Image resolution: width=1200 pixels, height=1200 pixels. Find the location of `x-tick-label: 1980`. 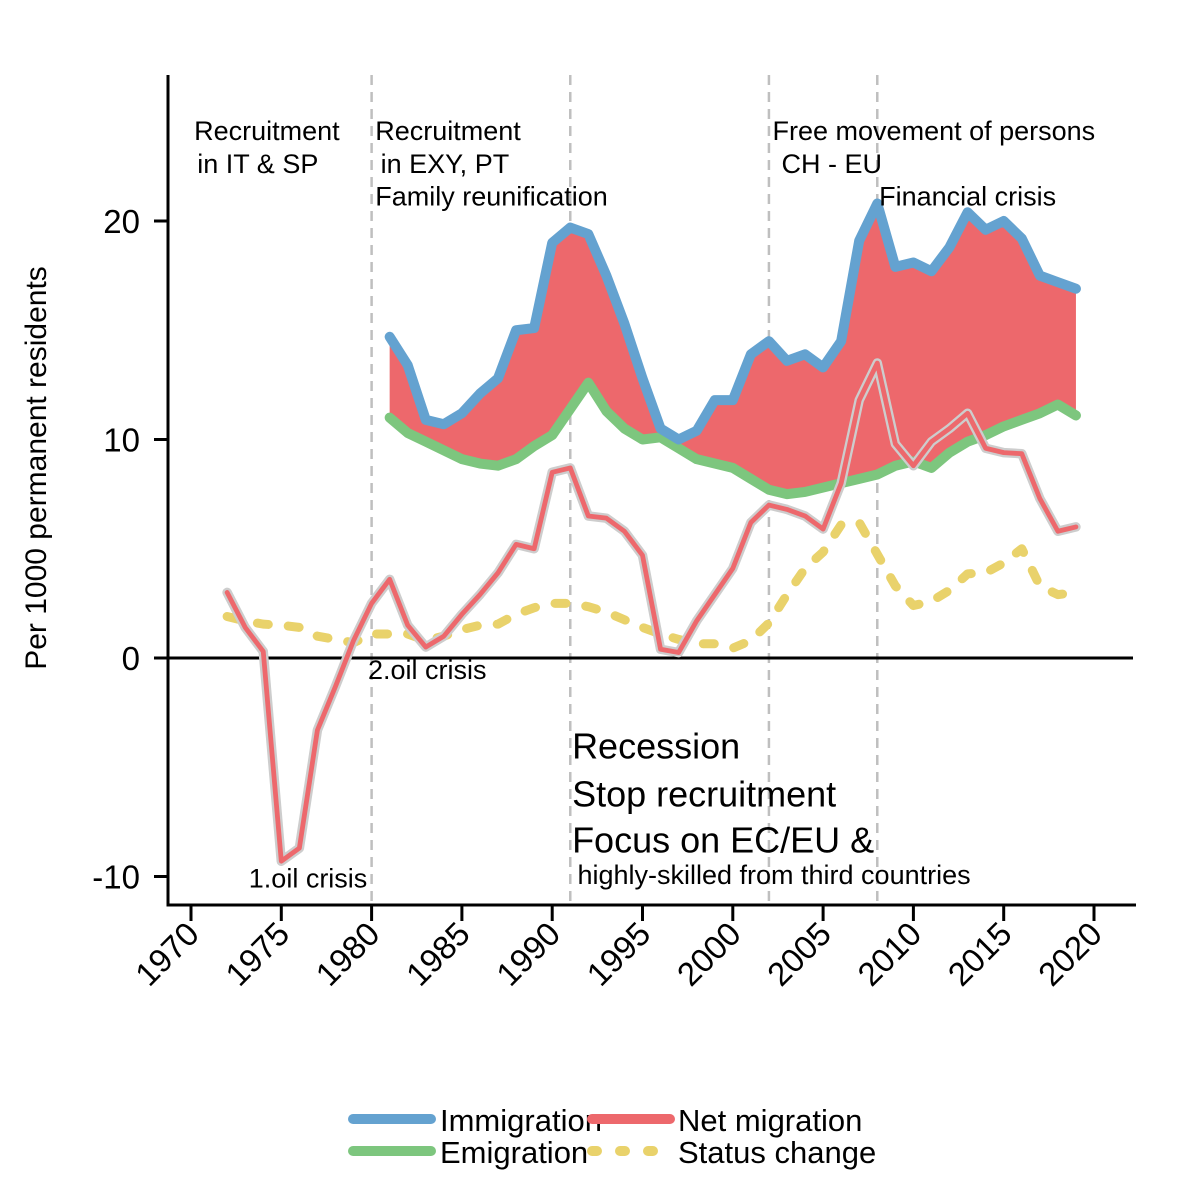

x-tick-label: 1980 is located at coordinates (347, 954).